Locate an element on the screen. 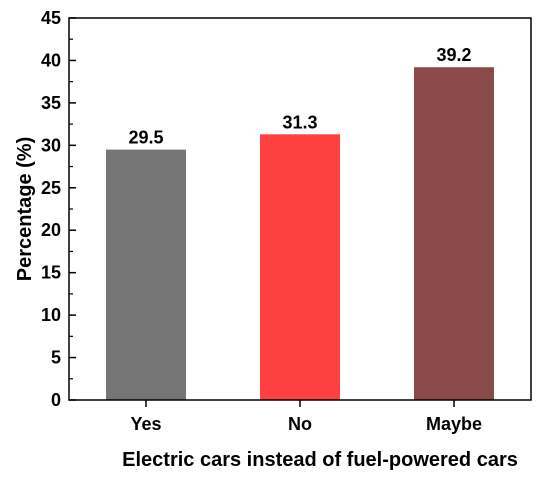 The image size is (550, 479). bar-value-label: 29.5 is located at coordinates (145, 138).